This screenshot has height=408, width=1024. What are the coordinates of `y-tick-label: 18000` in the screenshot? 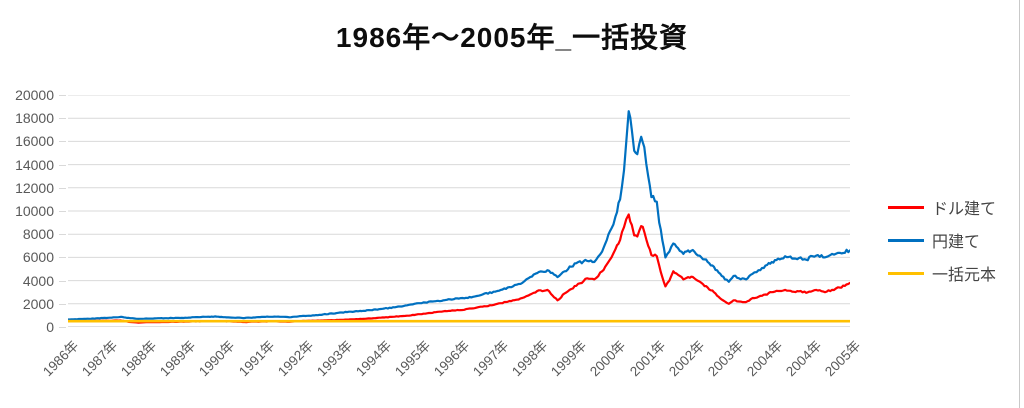 It's located at (34, 118).